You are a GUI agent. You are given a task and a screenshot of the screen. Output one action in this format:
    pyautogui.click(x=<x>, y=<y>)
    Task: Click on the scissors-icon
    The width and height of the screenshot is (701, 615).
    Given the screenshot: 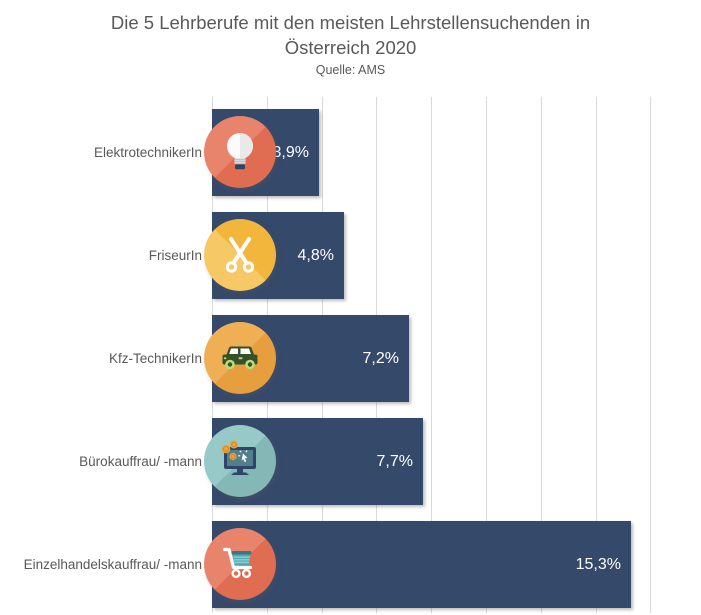 What is the action you would take?
    pyautogui.click(x=240, y=255)
    